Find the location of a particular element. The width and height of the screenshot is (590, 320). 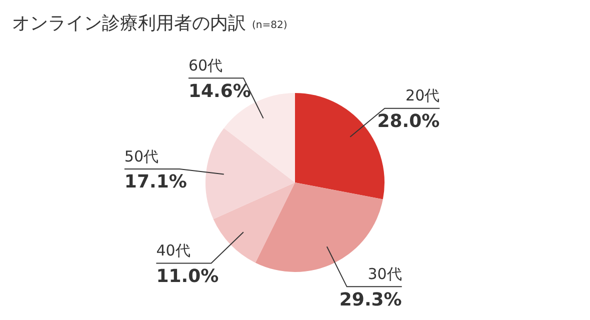

chart-title: オンライン診療利用者の内訳 is located at coordinates (129, 23).